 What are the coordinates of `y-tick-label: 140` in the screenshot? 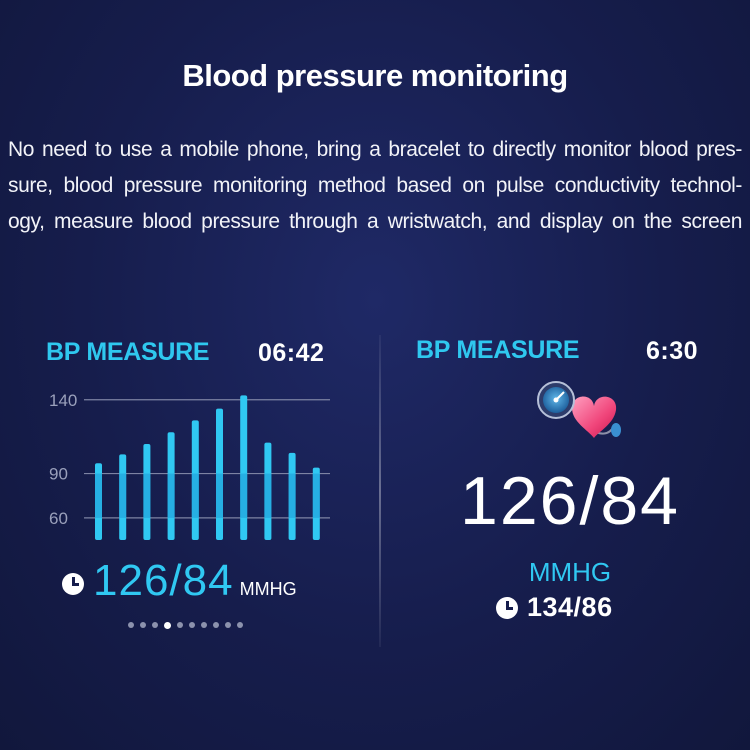 It's located at (63, 400).